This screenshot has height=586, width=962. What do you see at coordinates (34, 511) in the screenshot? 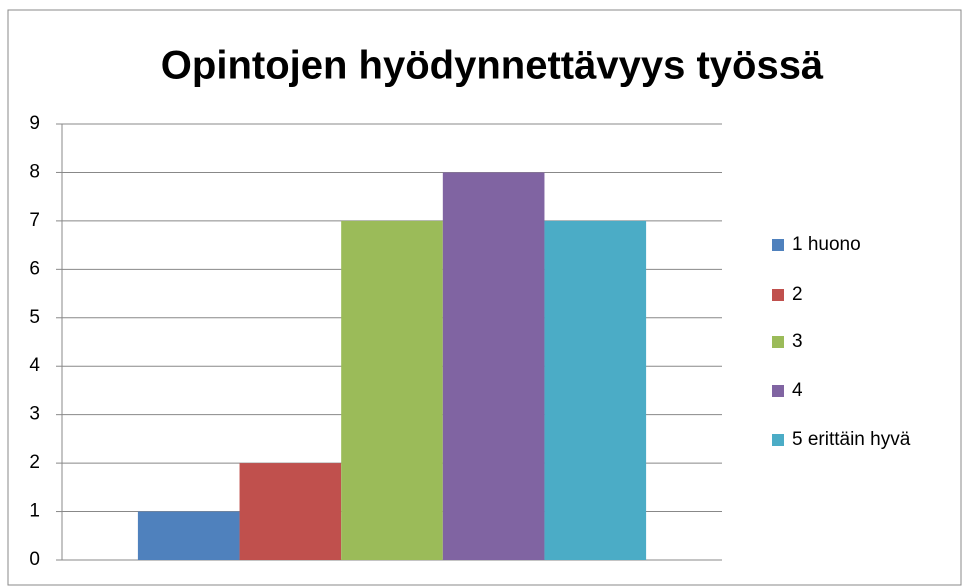
I see `y-tick-label: 1` at bounding box center [34, 511].